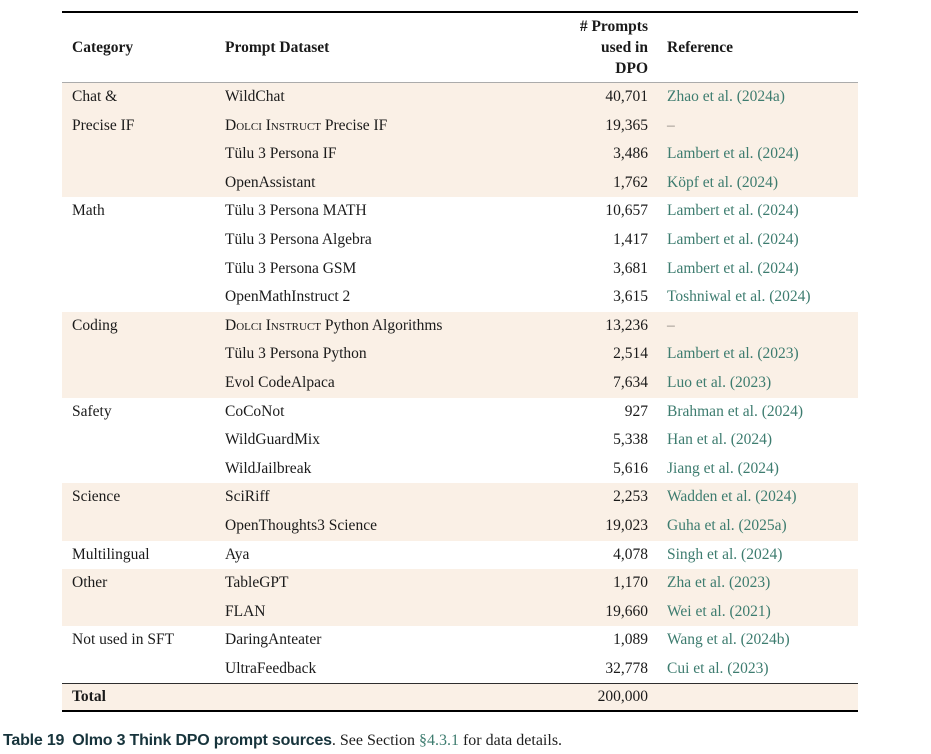 Image resolution: width=931 pixels, height=754 pixels. What do you see at coordinates (630, 640) in the screenshot?
I see `num-prompts-cell: 1,089` at bounding box center [630, 640].